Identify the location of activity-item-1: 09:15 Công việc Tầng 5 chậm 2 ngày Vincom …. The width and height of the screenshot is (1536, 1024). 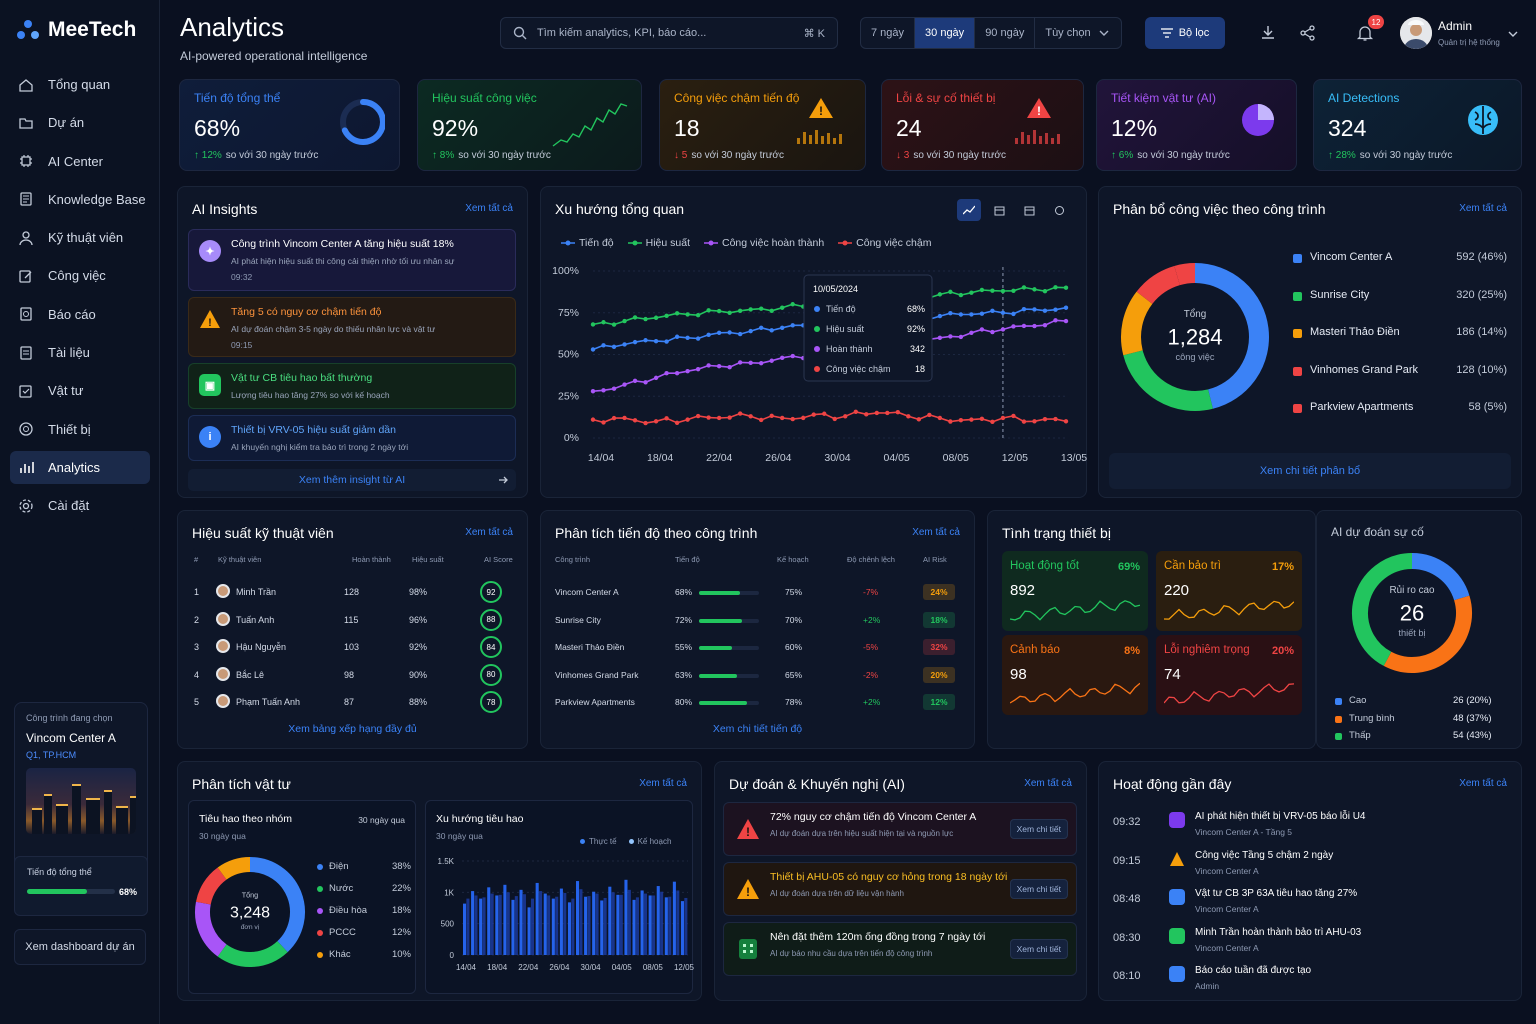
(1313, 864).